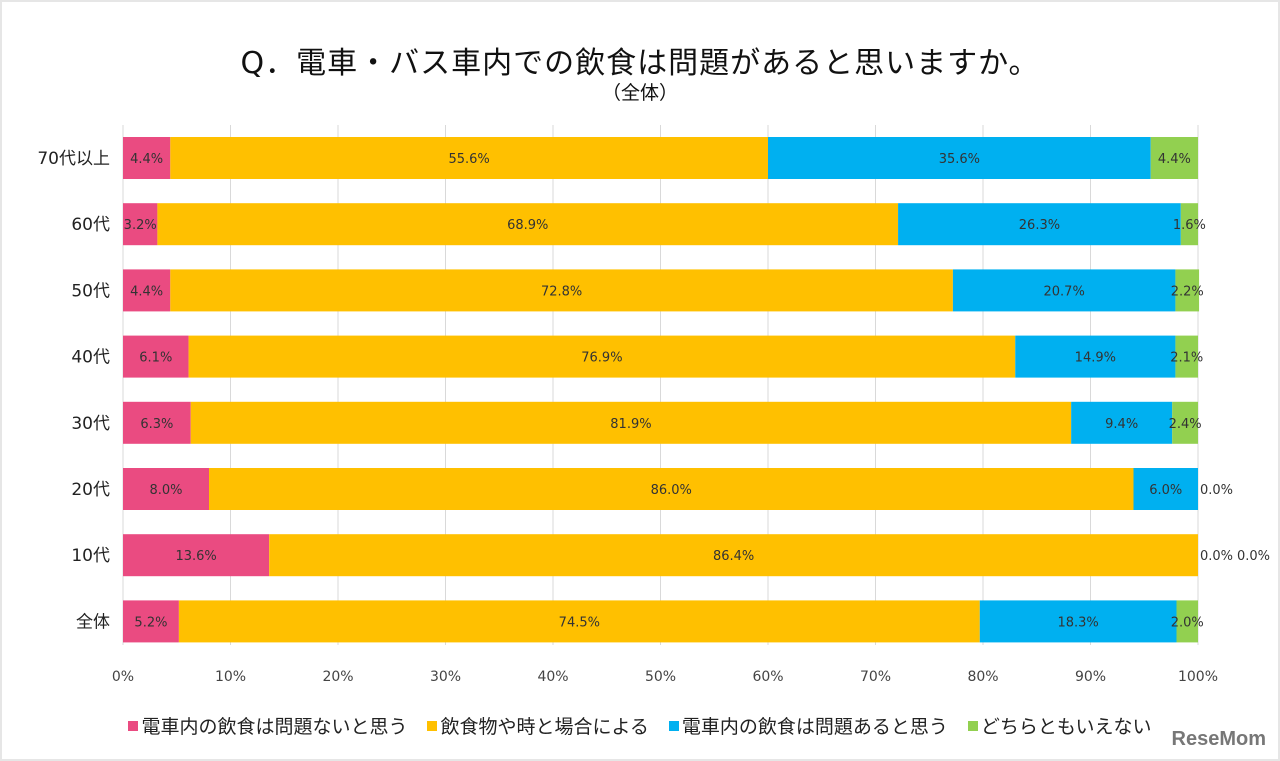 The width and height of the screenshot is (1280, 761). I want to click on legend-item: 飲食物や時と場合による, so click(538, 725).